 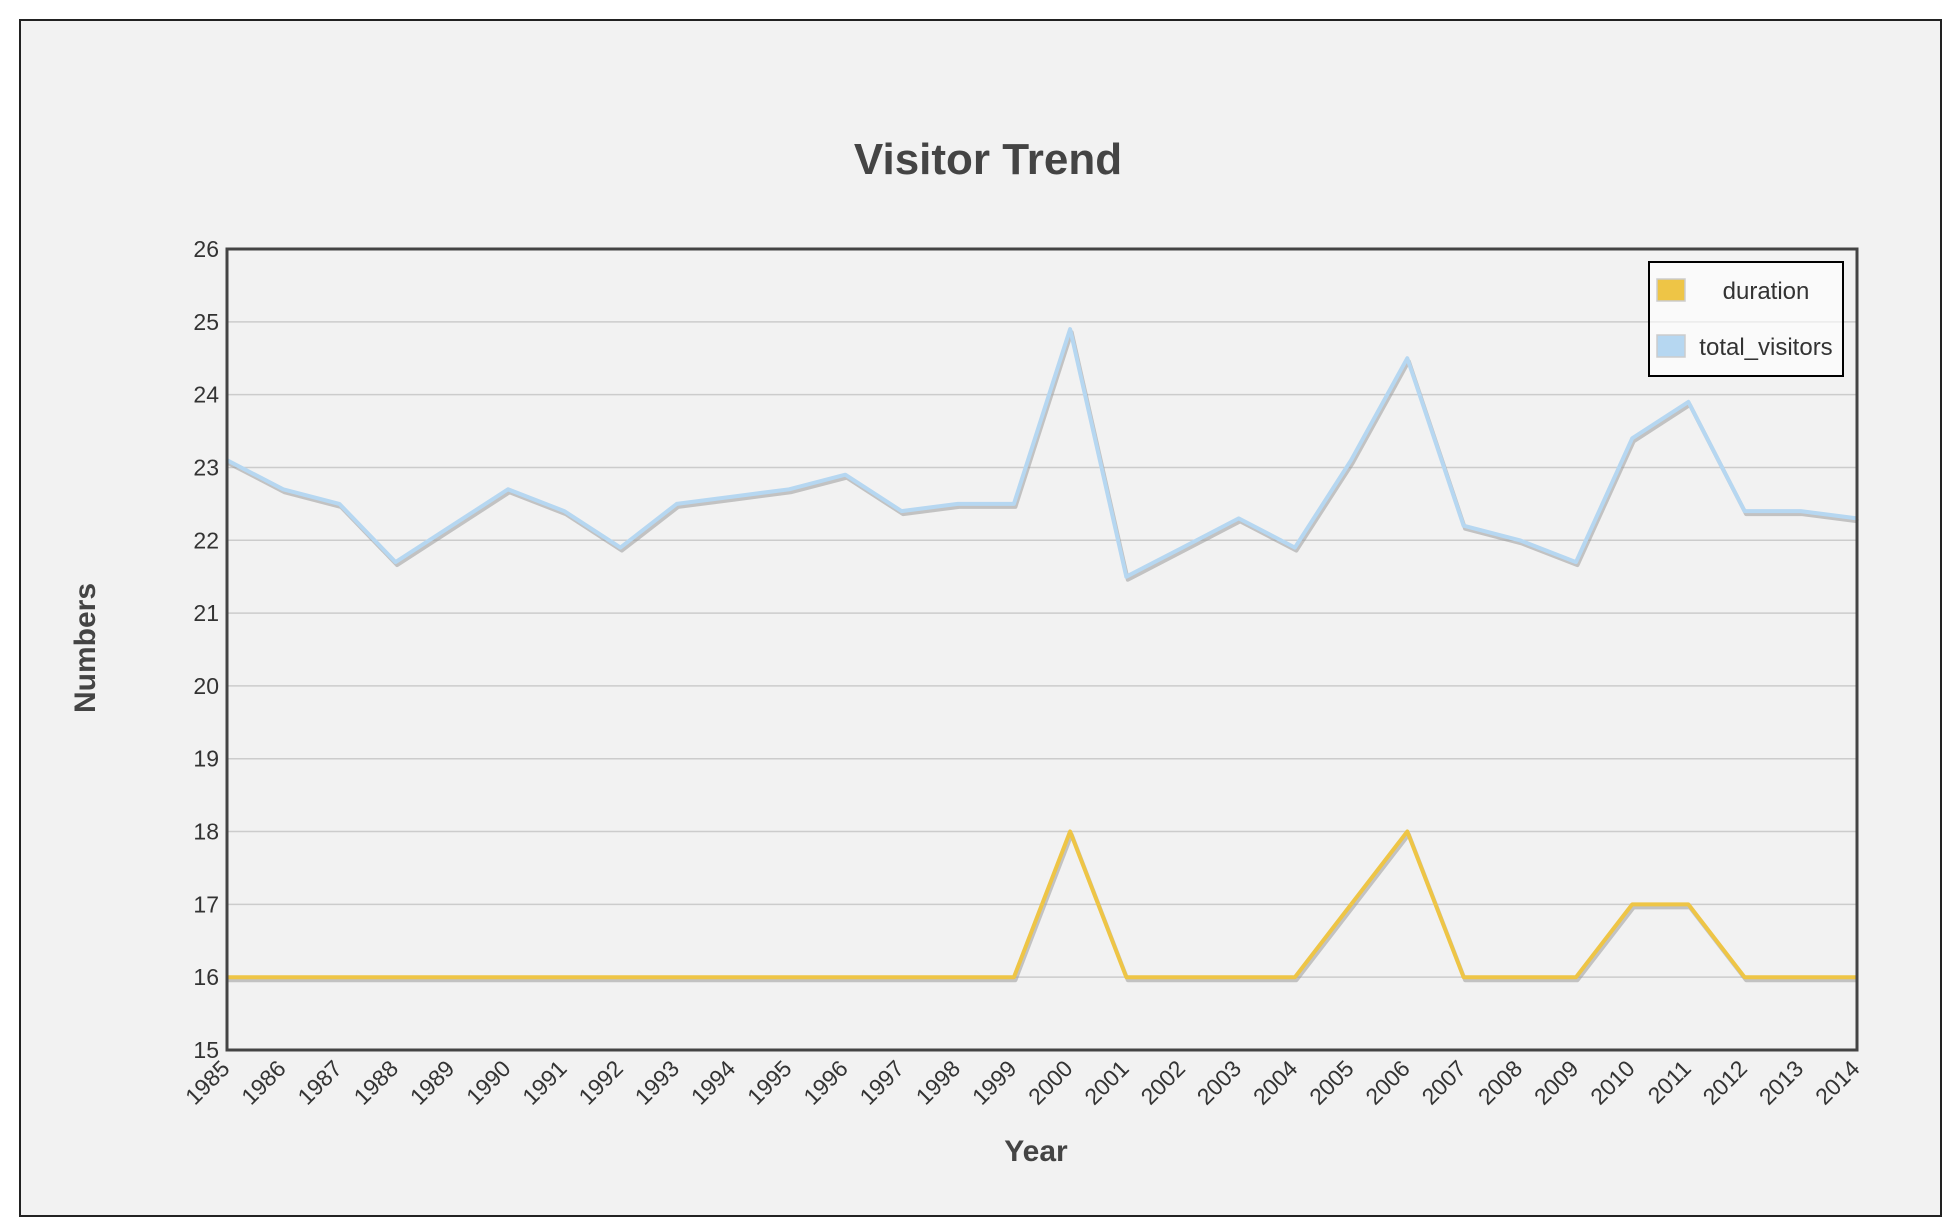 What do you see at coordinates (206, 249) in the screenshot?
I see `y-tick-label: 26` at bounding box center [206, 249].